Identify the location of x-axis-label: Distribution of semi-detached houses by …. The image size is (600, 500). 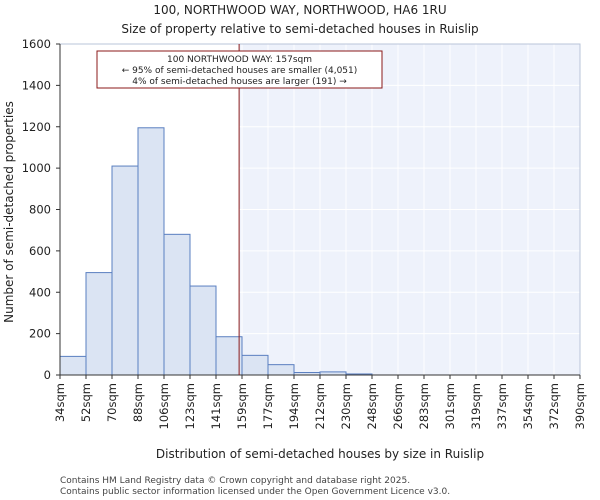
(320, 454).